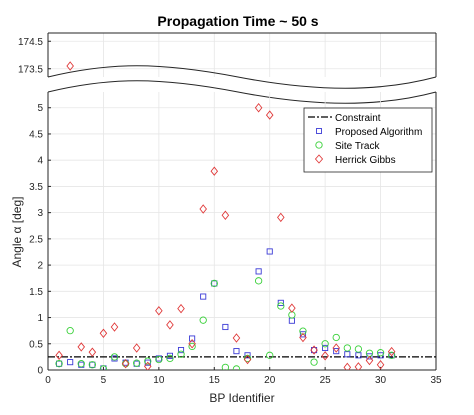 This screenshot has height=415, width=474. What do you see at coordinates (241, 398) in the screenshot?
I see `x-axis-label: BP Identifier` at bounding box center [241, 398].